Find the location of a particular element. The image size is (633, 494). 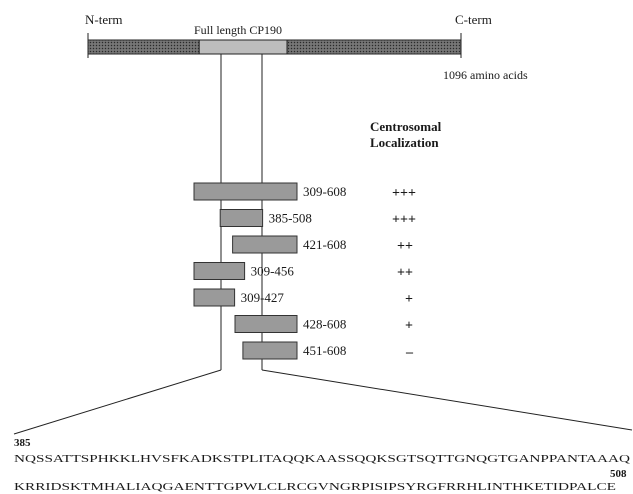

localization-score: – is located at coordinates (409, 352).